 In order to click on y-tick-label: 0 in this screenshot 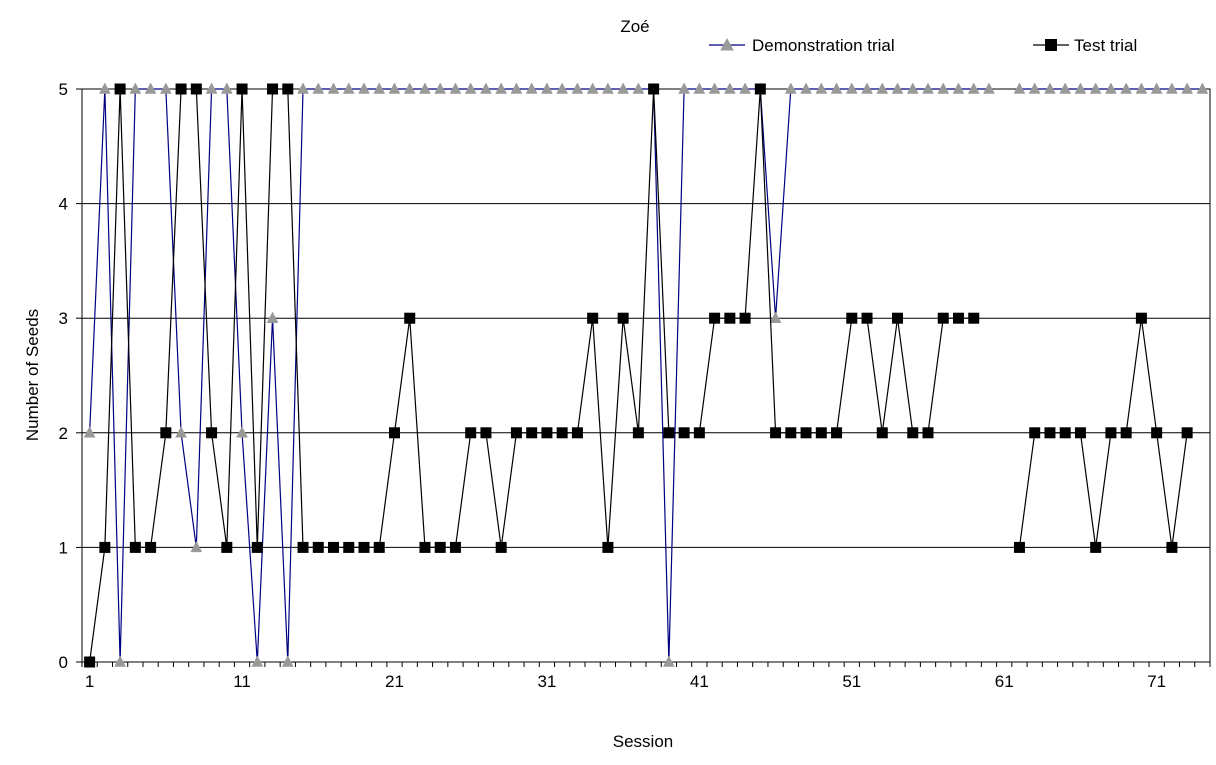, I will do `click(63, 662)`.